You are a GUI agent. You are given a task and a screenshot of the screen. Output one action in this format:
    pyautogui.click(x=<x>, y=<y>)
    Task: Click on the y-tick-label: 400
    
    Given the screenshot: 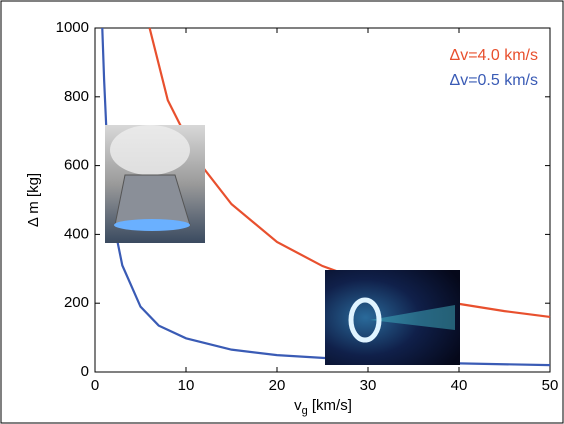 What is the action you would take?
    pyautogui.click(x=76, y=233)
    